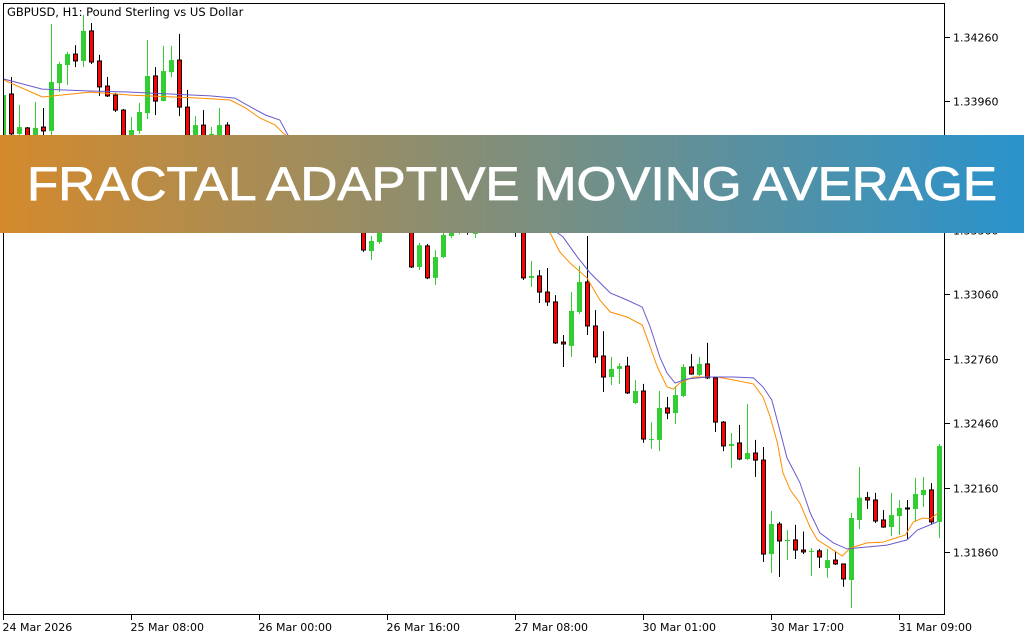  Describe the element at coordinates (976, 102) in the screenshot. I see `price-tick-label: 1.33960` at that location.